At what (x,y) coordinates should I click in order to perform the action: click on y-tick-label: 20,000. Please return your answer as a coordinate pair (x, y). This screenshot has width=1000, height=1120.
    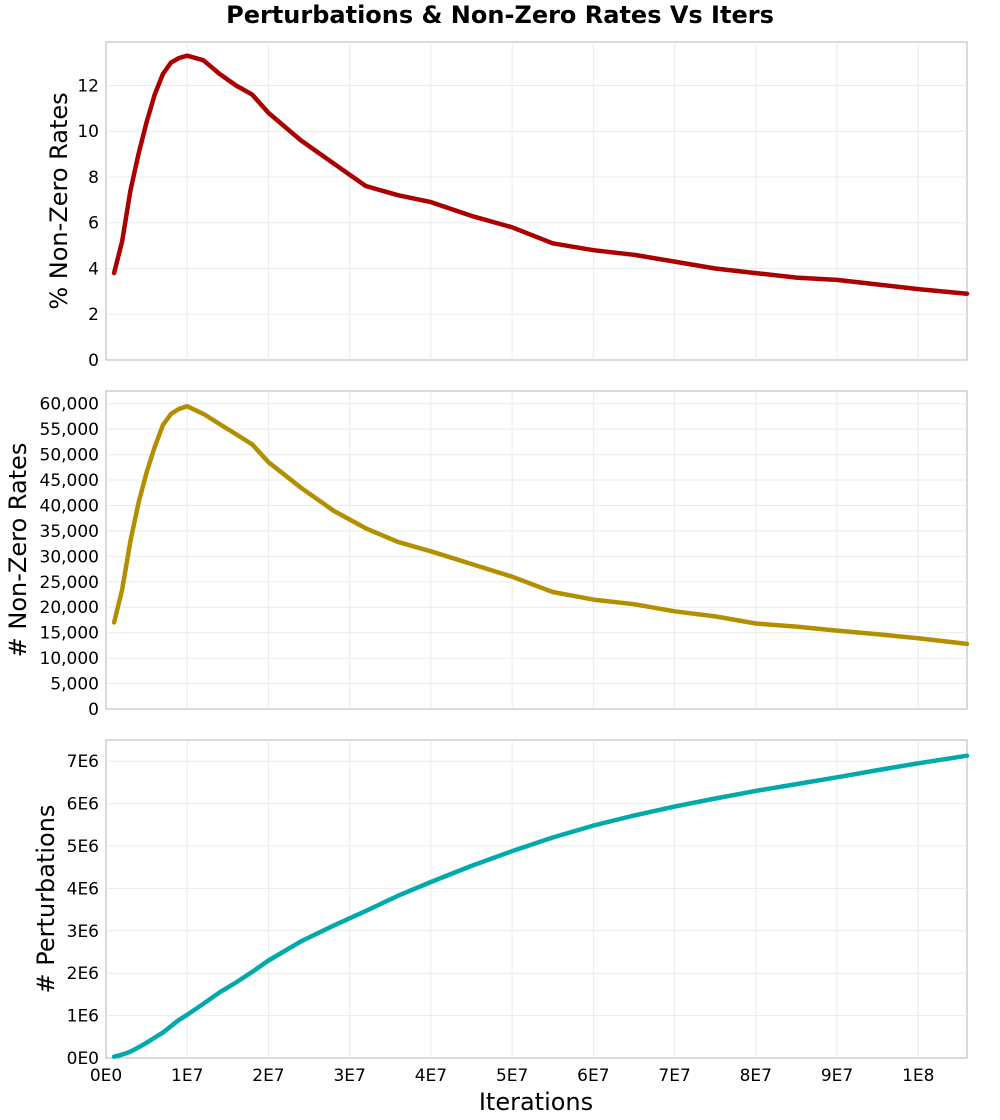
    Looking at the image, I should click on (69, 608).